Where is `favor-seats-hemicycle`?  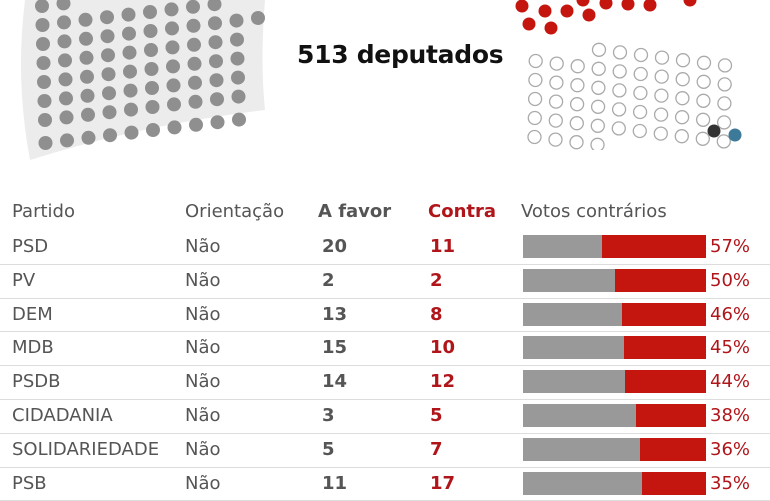 favor-seats-hemicycle is located at coordinates (143, 80).